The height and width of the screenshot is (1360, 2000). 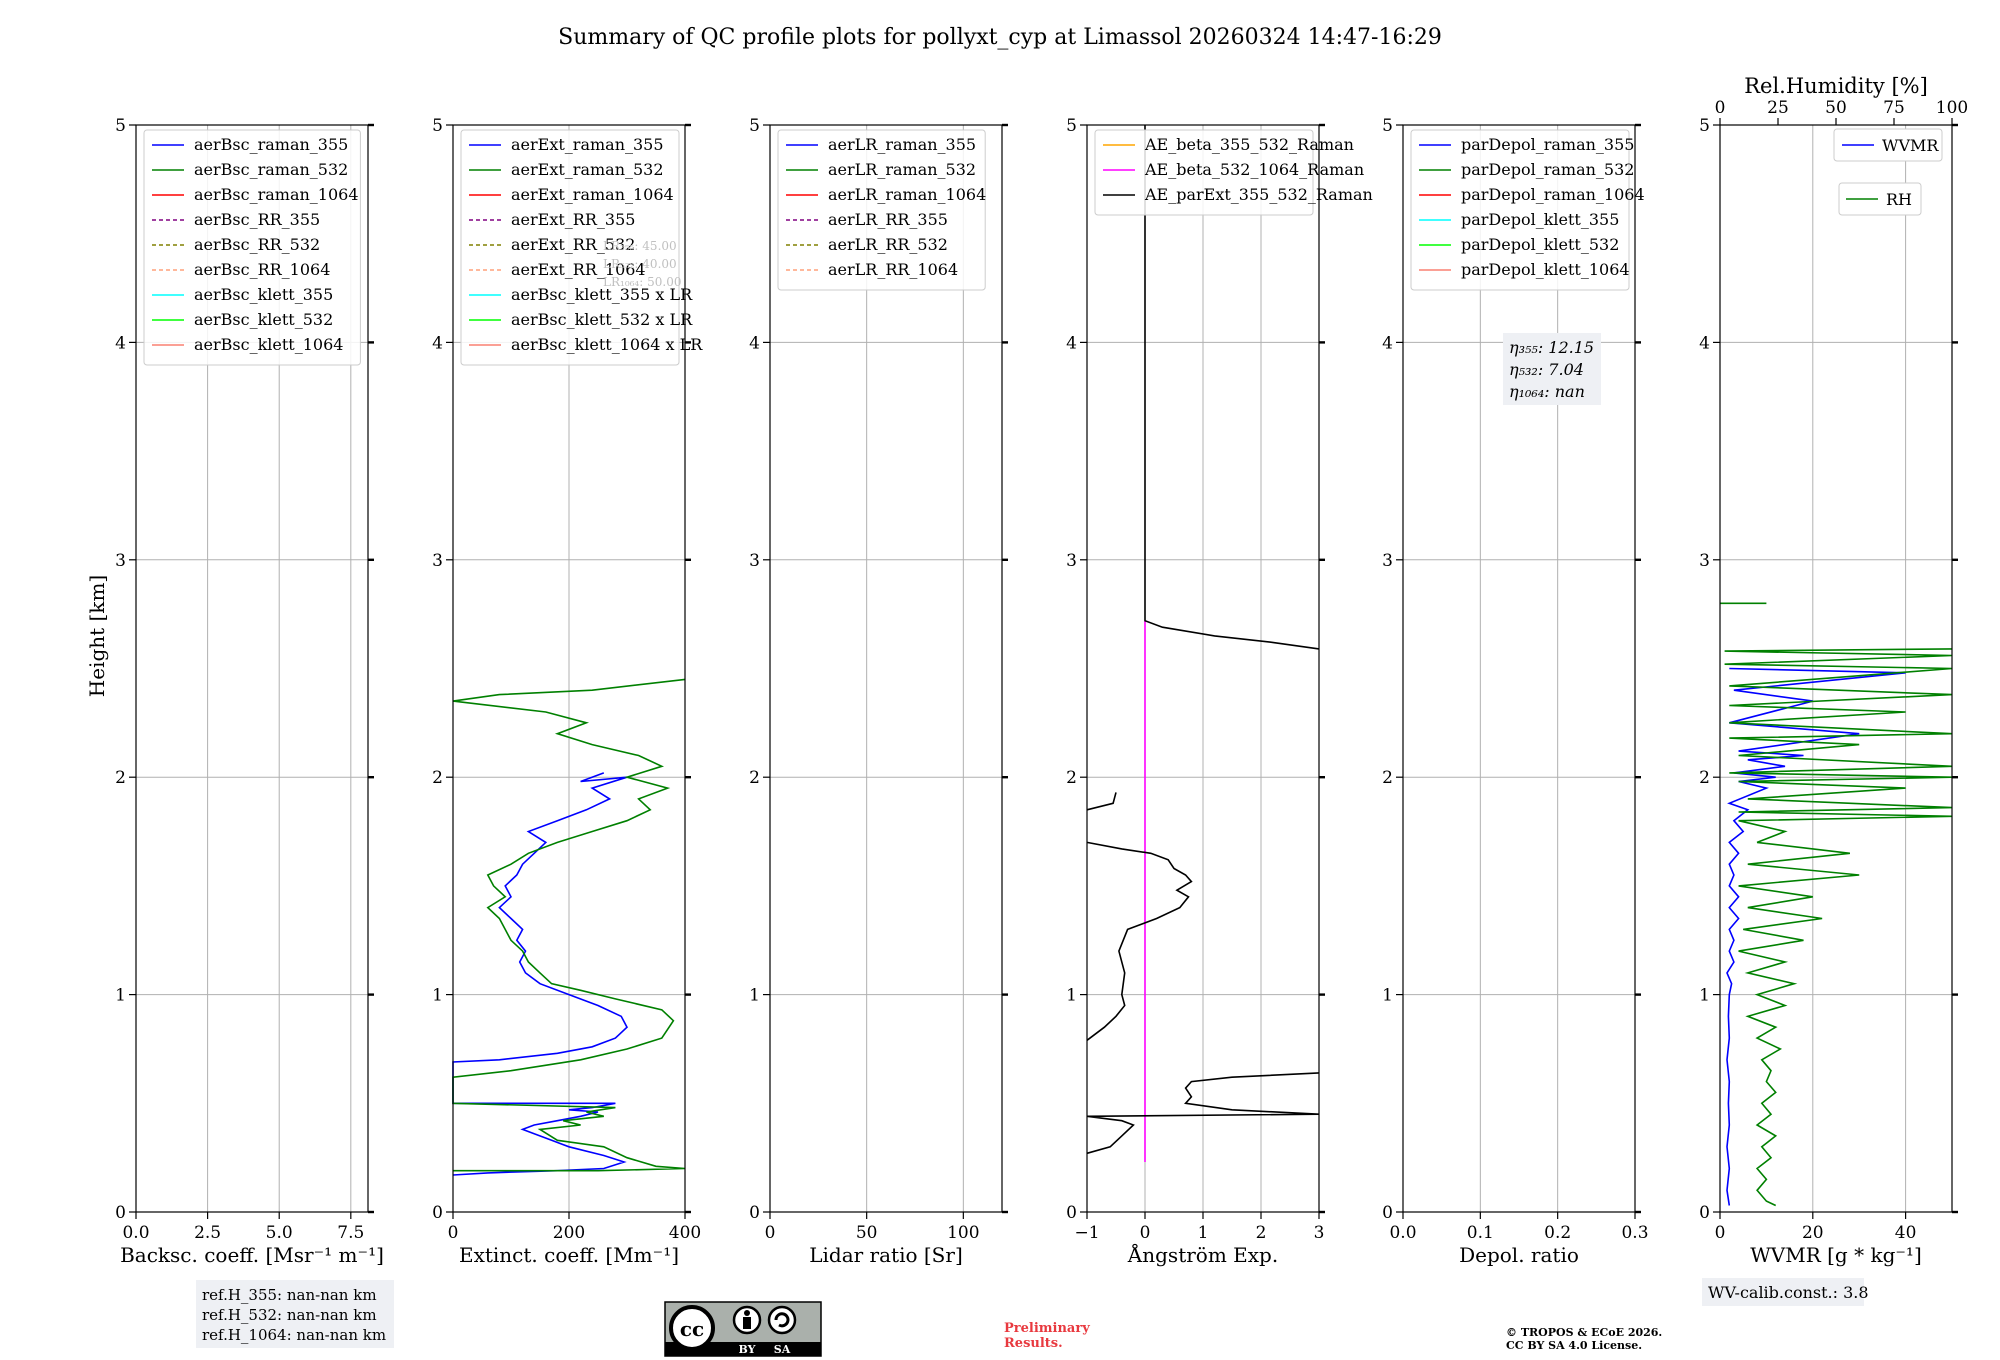 What do you see at coordinates (1249, 144) in the screenshot?
I see `legend-label: AE_beta_355_532_Raman` at bounding box center [1249, 144].